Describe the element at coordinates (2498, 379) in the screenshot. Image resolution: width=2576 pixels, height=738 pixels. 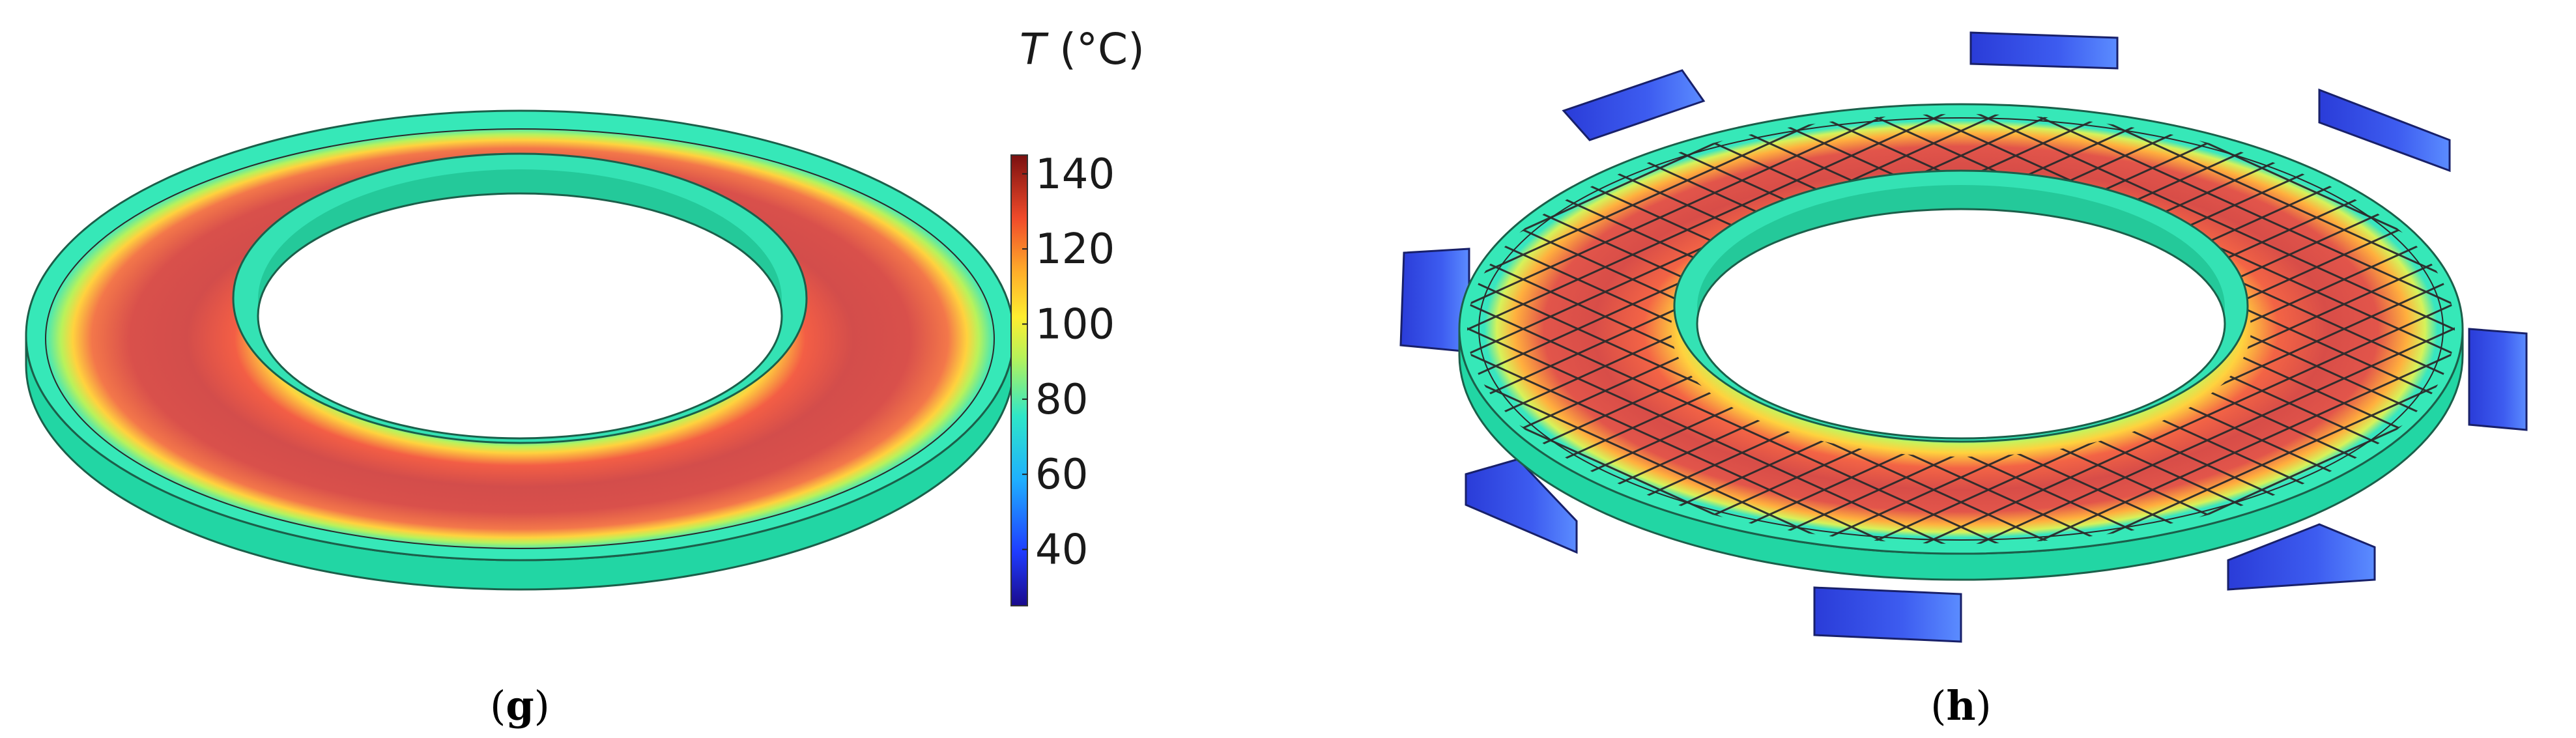
I see `tab-right` at that location.